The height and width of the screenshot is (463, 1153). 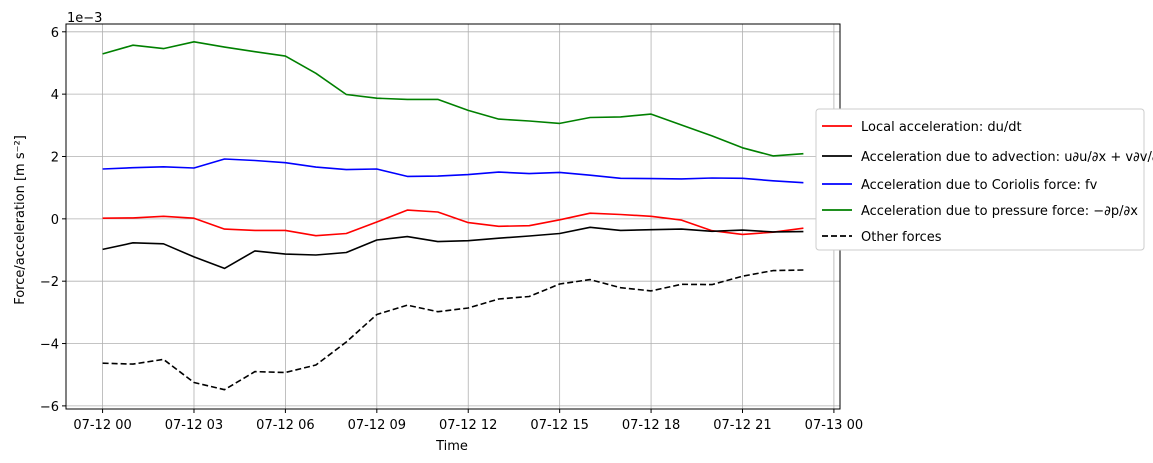 What do you see at coordinates (20, 220) in the screenshot?
I see `y-axis-label: Force/acceleration [m s⁻²]` at bounding box center [20, 220].